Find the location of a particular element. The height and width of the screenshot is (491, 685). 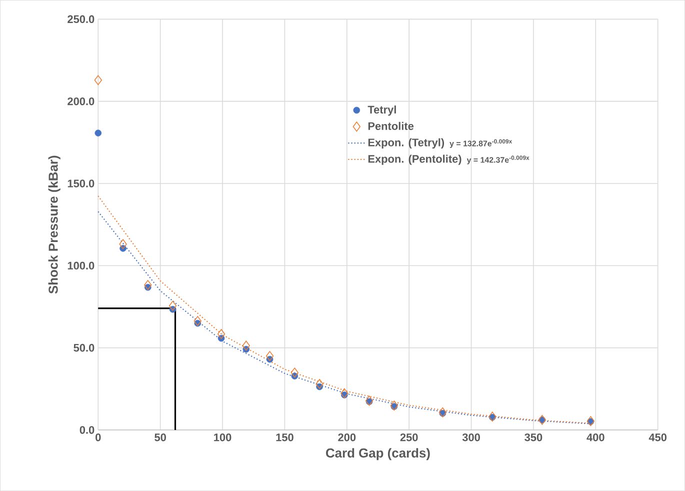

legend-label: Expon. (Tetryl) is located at coordinates (406, 143).